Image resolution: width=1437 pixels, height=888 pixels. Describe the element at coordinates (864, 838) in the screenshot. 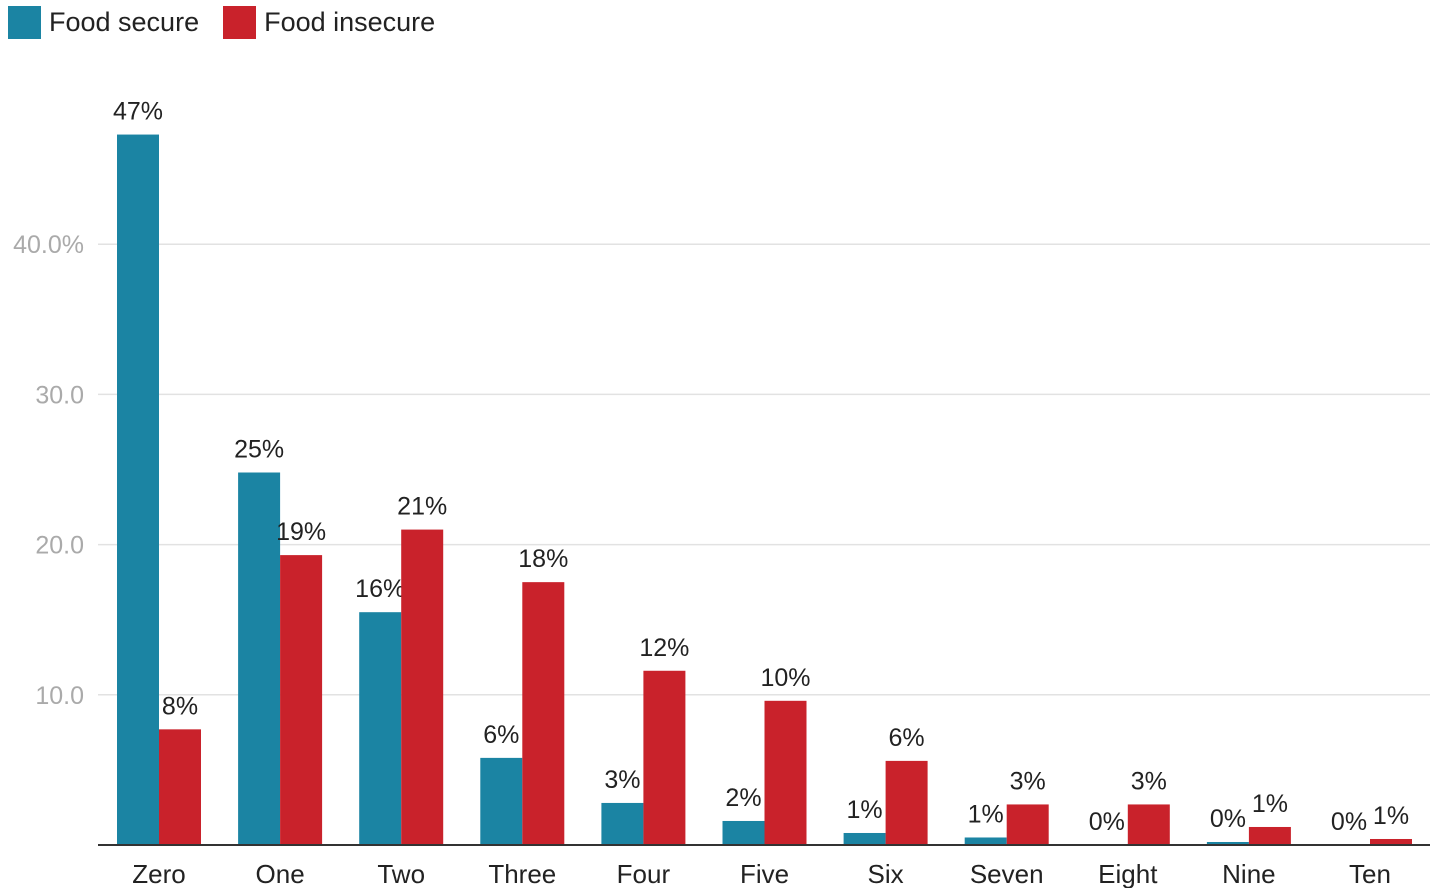

I see `bar-food-secure-six` at that location.